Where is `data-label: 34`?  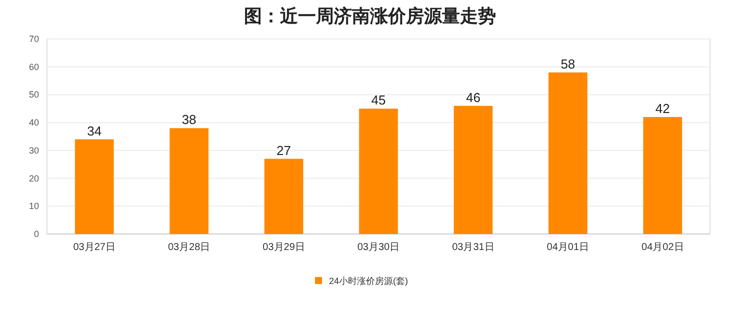
data-label: 34 is located at coordinates (94, 130).